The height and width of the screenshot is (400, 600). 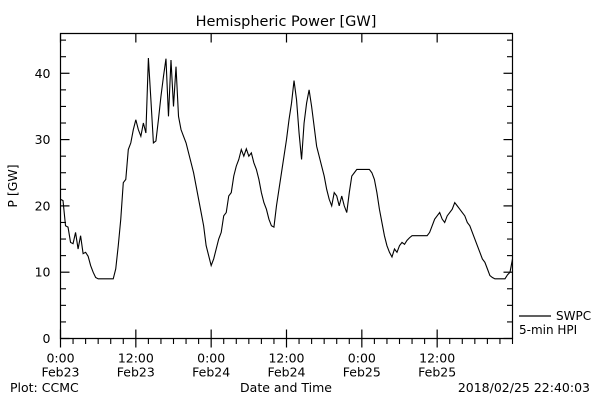 What do you see at coordinates (286, 22) in the screenshot?
I see `chart-title: Hemispheric Power [GW]` at bounding box center [286, 22].